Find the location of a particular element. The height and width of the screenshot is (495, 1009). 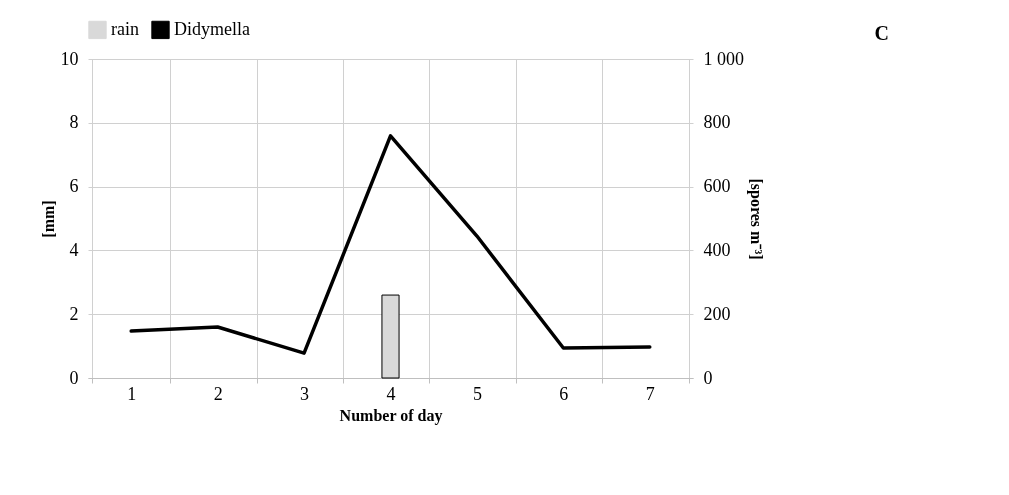

y2-tick-label: 200 is located at coordinates (717, 313).